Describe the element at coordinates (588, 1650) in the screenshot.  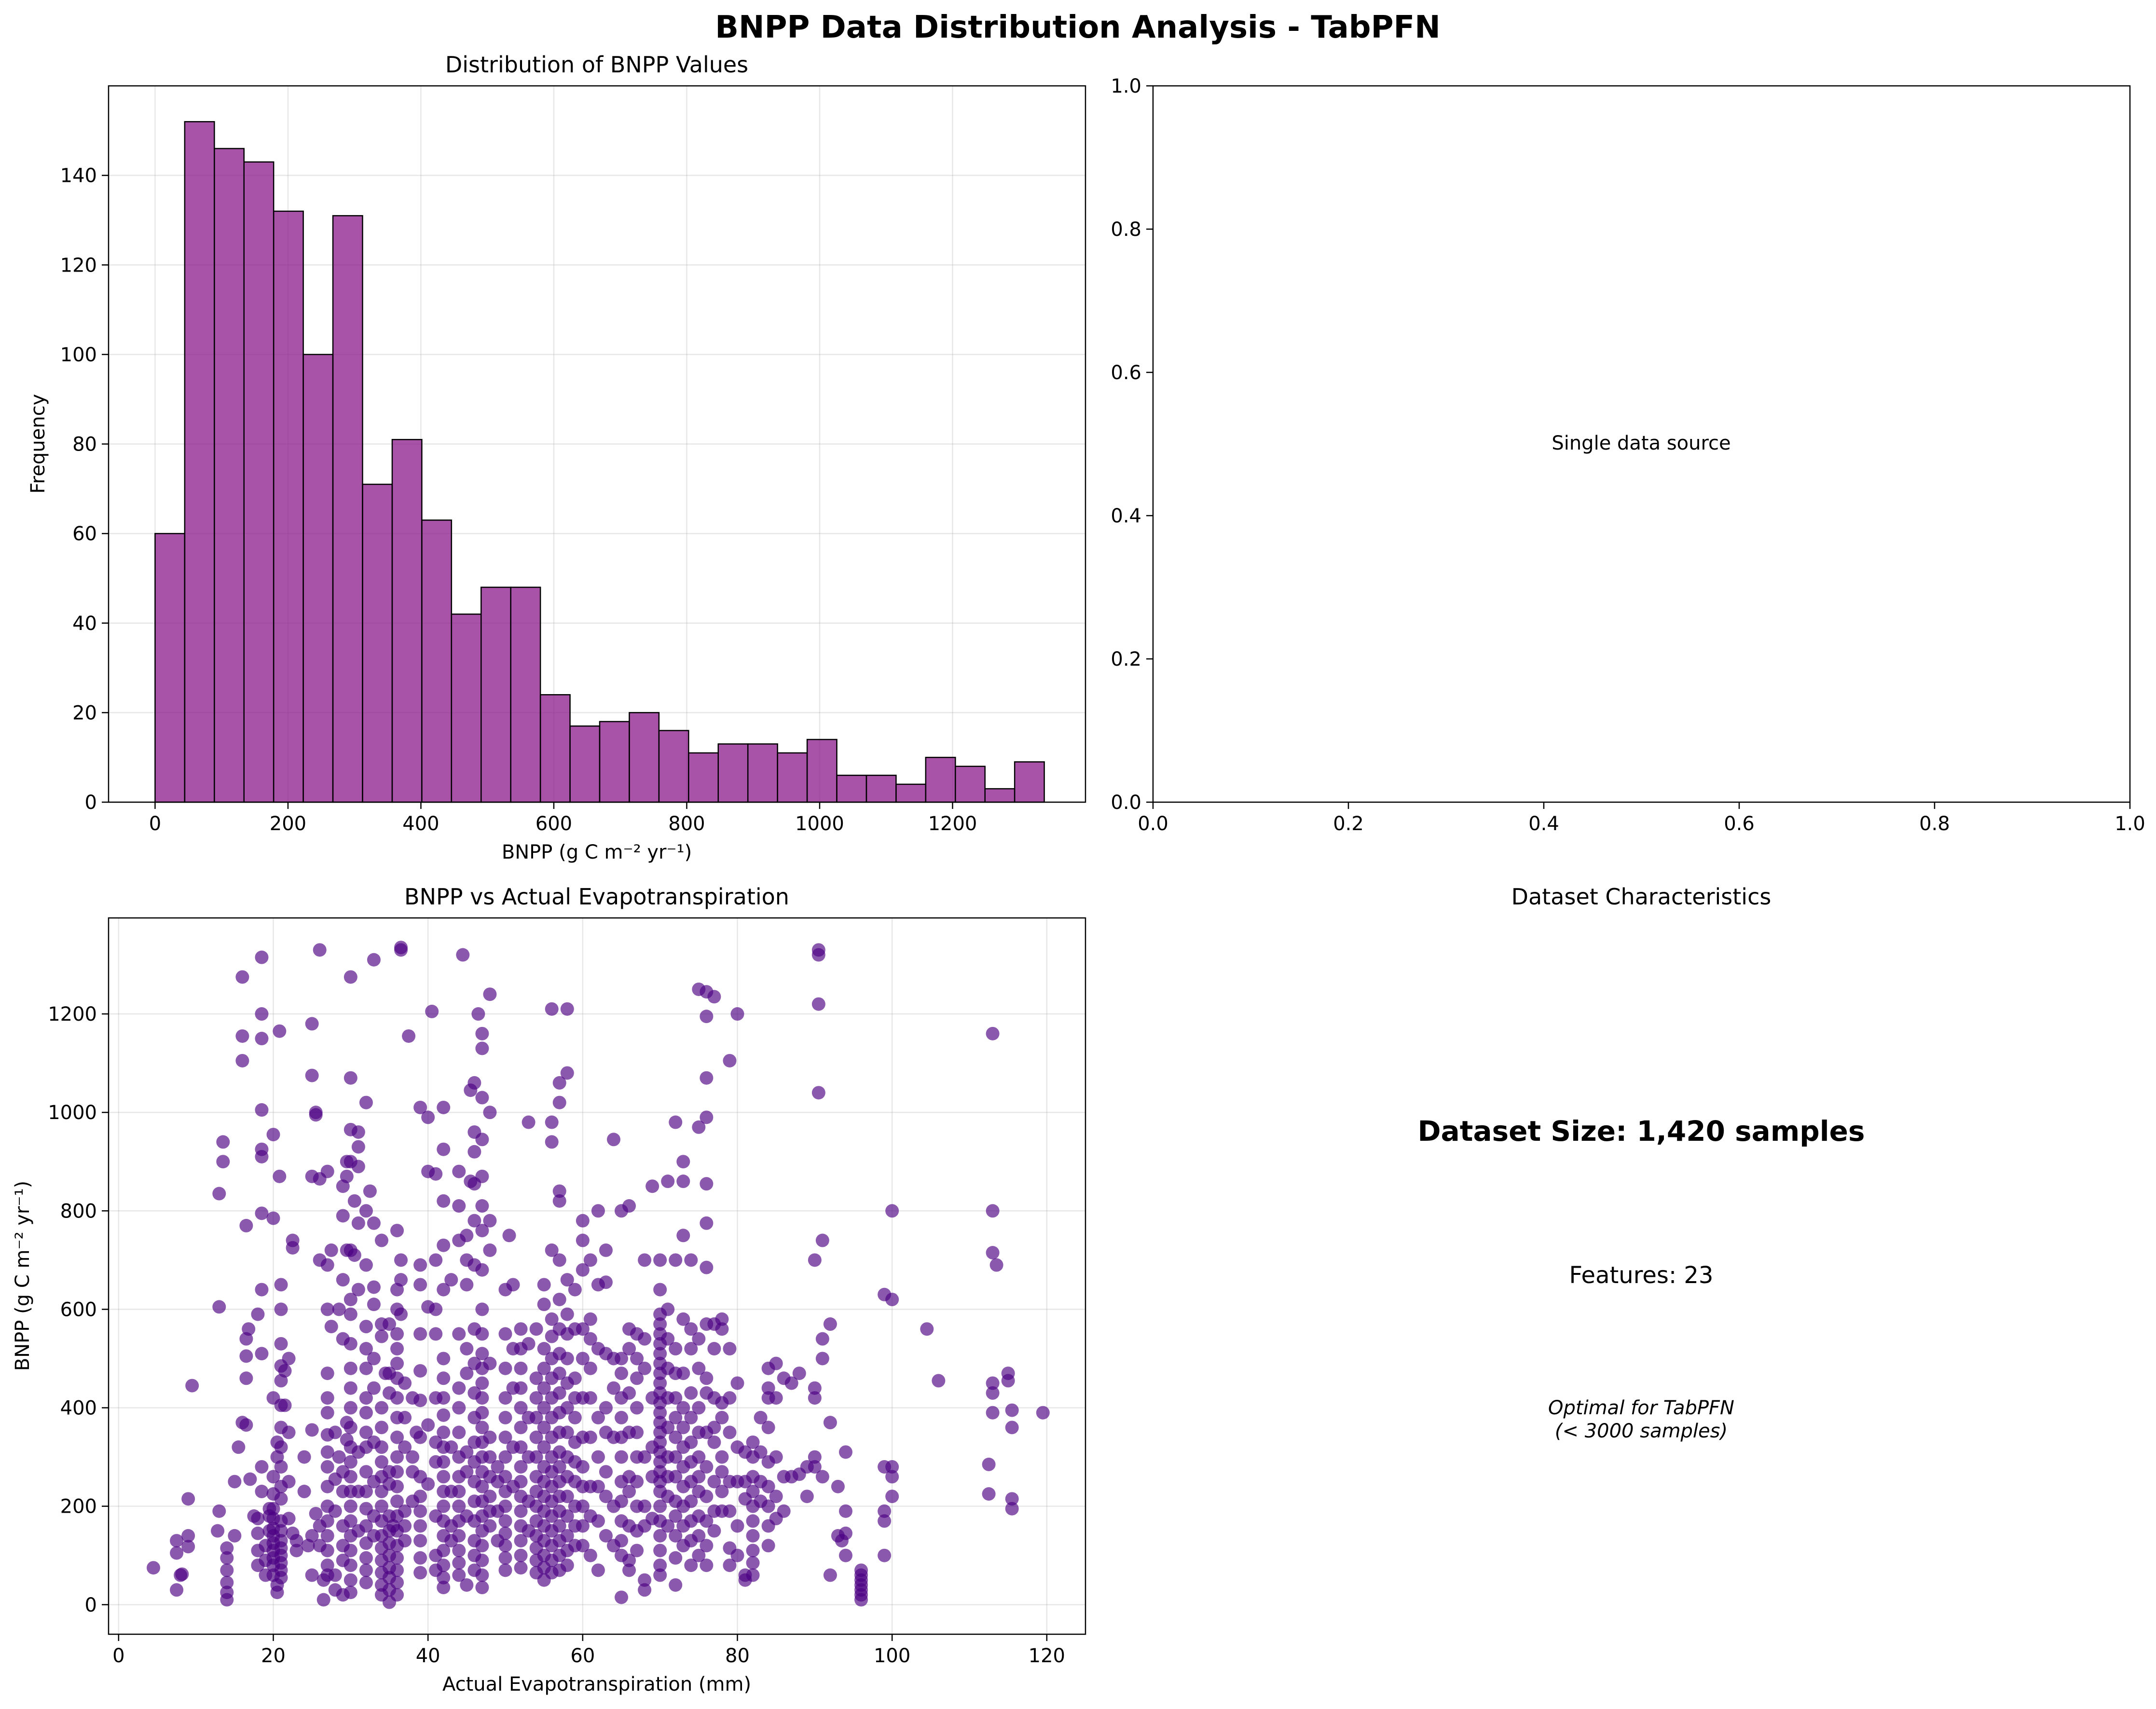
I see `scatter-x-ticks: 0 20 40 60 80 100 120` at that location.